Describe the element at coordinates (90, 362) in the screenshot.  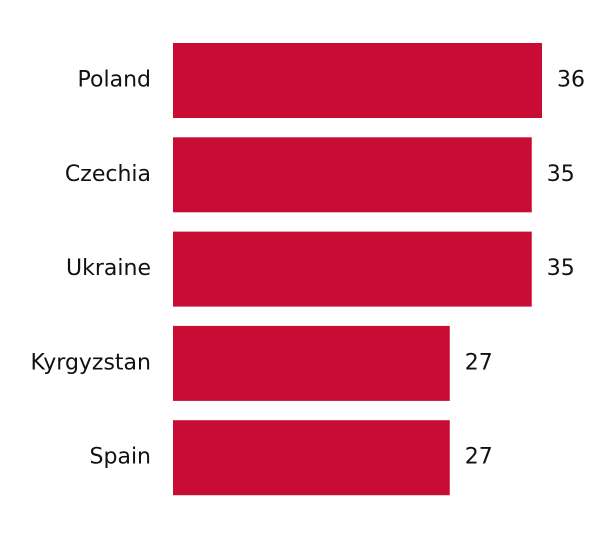
I see `category-label-kyrgyzstan: Kyrgyzstan` at that location.